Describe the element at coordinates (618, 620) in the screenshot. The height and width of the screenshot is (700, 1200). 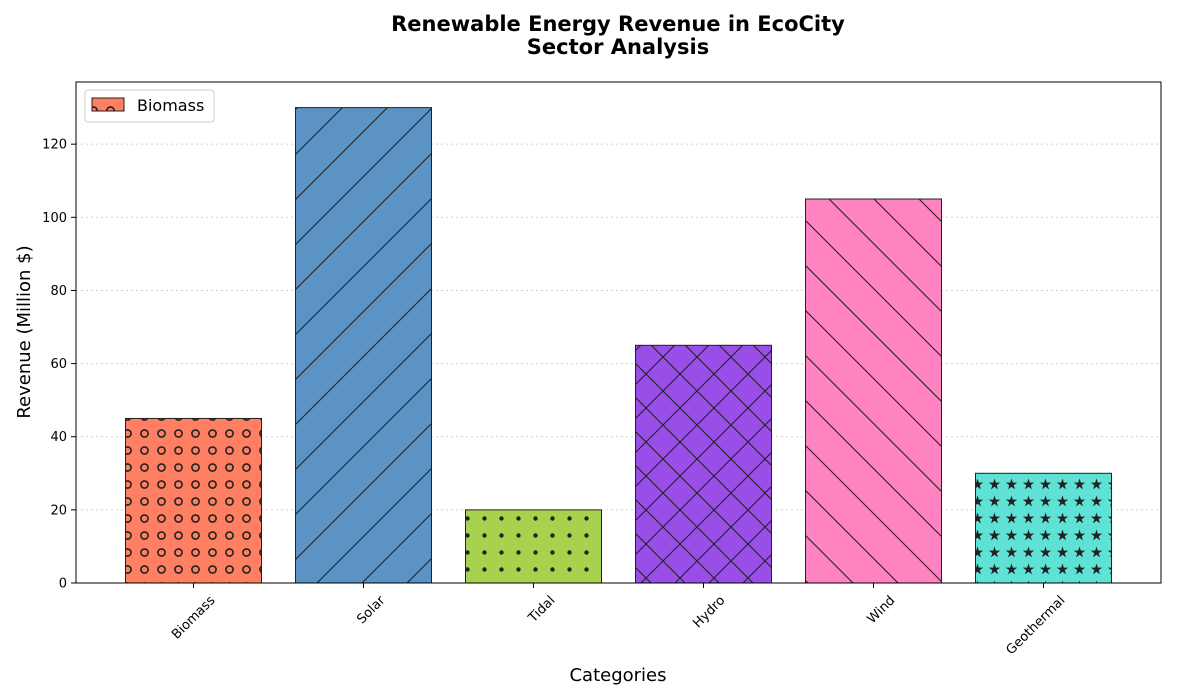
I see `x-axis-ticks: Biomass Solar Tidal Hydro Wind Geothermal` at that location.